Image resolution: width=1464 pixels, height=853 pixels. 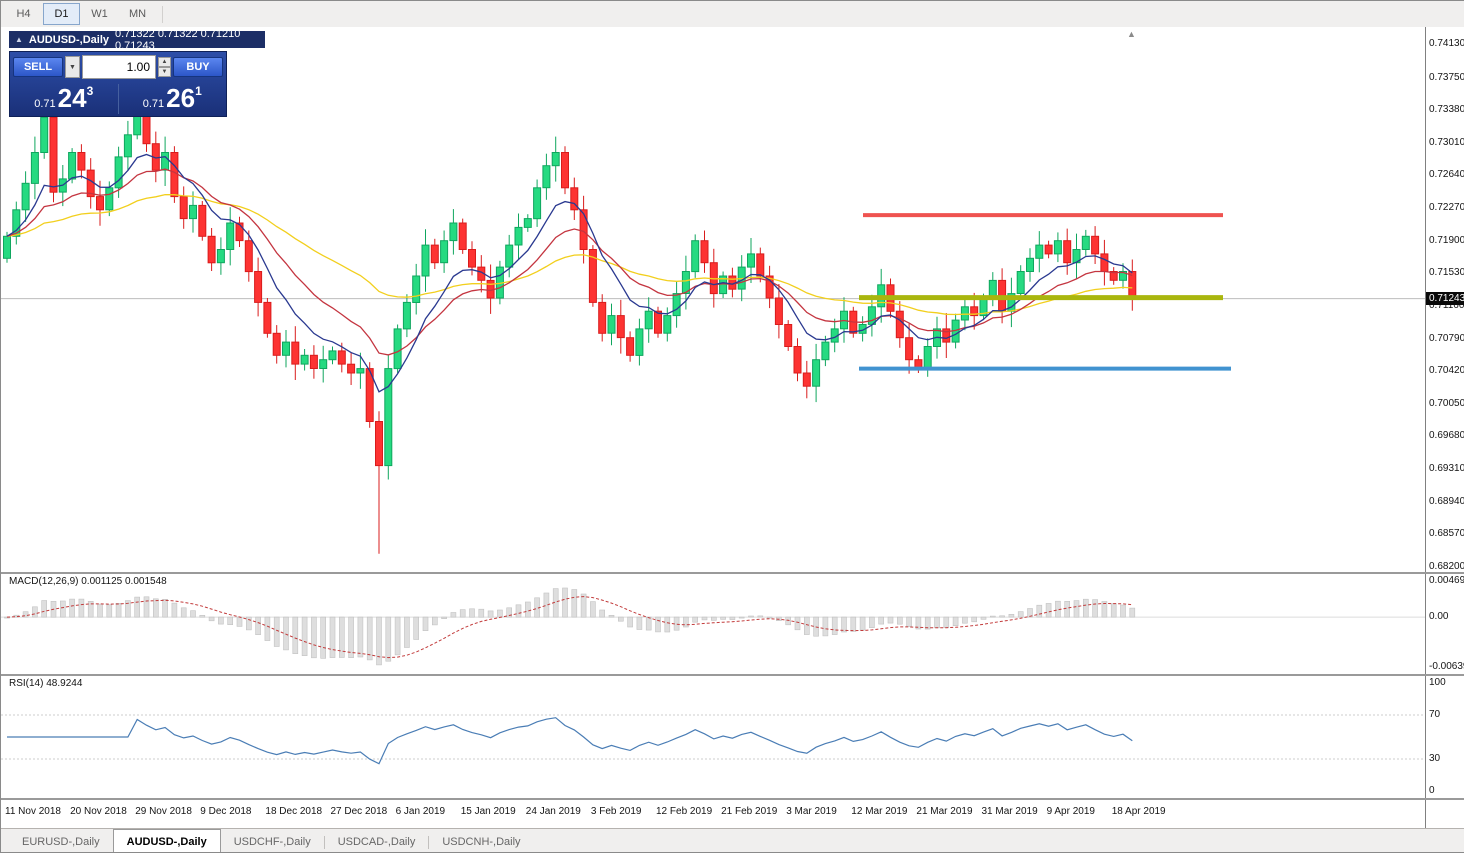 I want to click on volume-increase-icon: ▲, so click(x=164, y=62).